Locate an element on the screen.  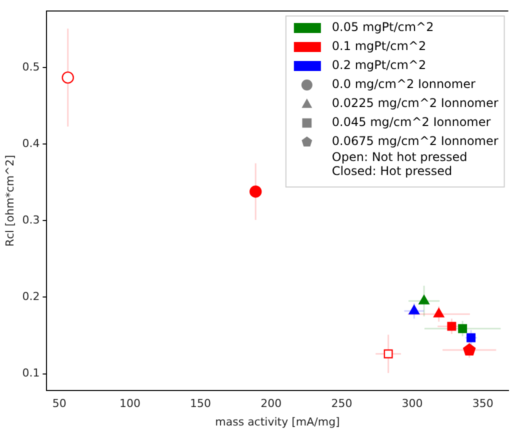
legend-label: 0.045 mg/cm^2 Ionnomer is located at coordinates (411, 122).